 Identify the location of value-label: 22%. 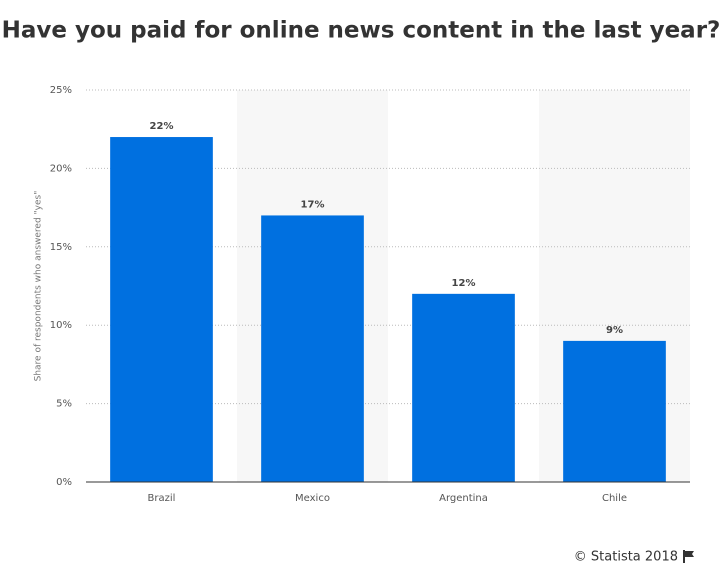
(162, 126).